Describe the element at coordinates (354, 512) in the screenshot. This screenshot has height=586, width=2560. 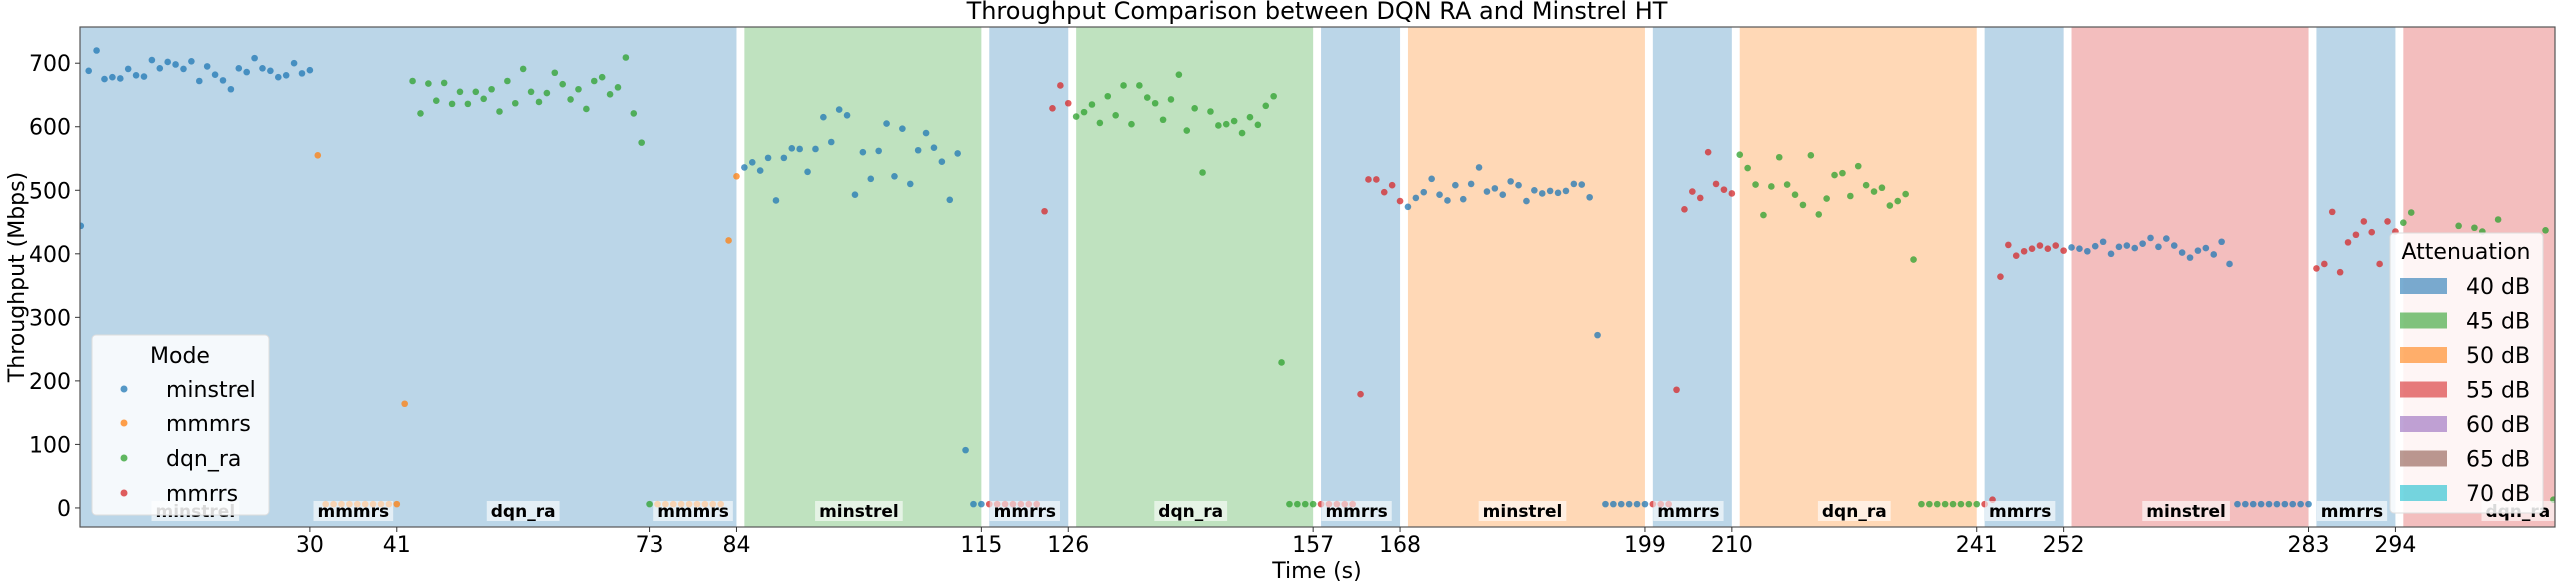
I see `mode-label-text: mmmrs` at that location.